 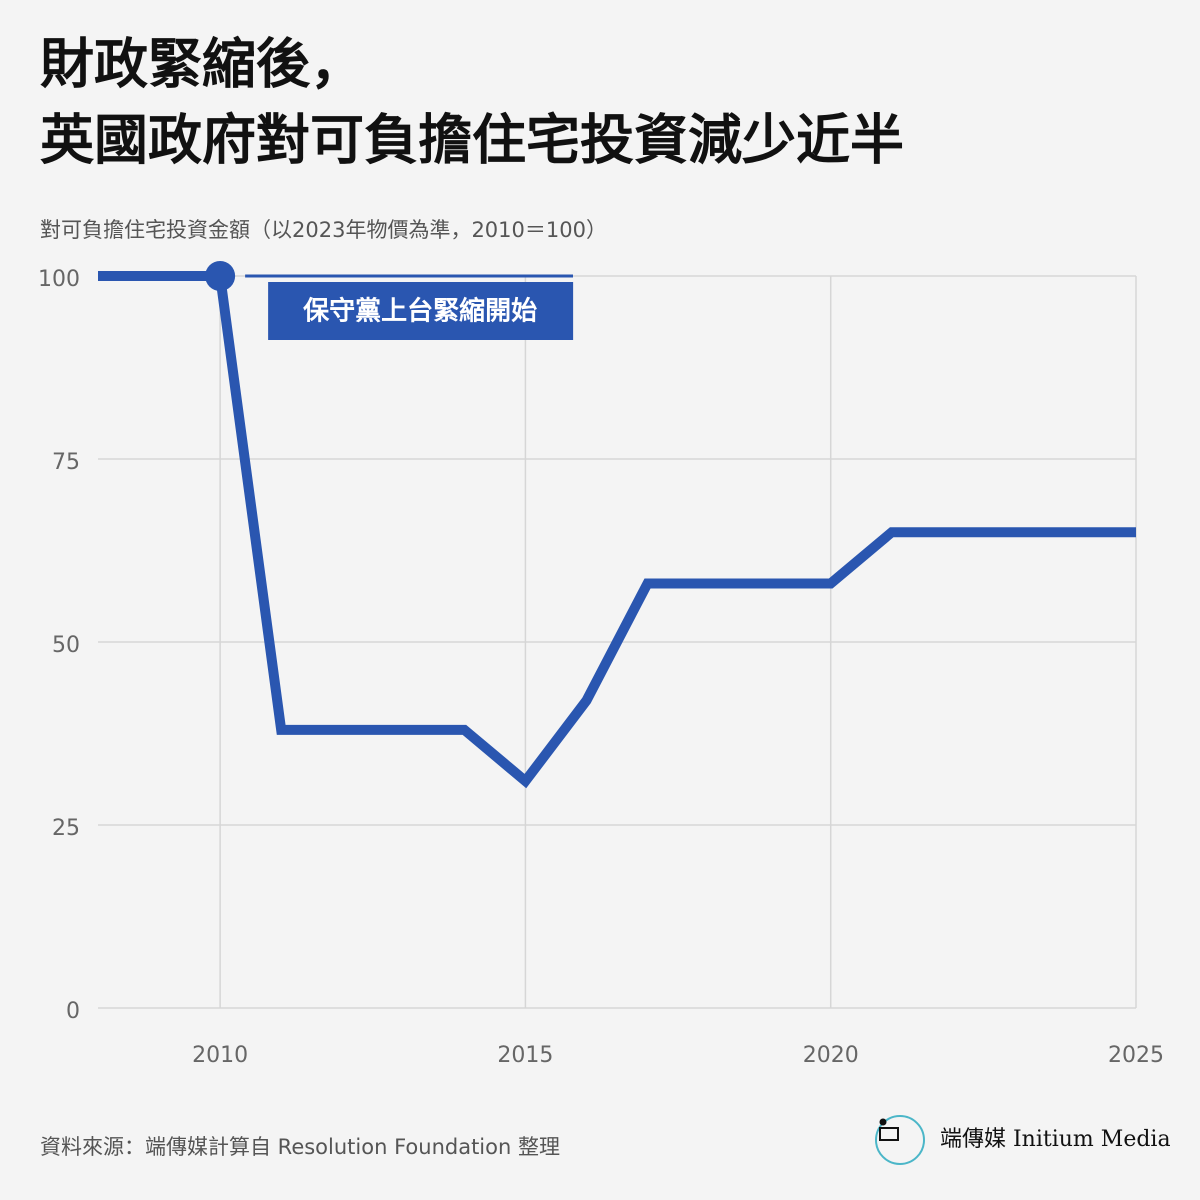 What do you see at coordinates (59, 279) in the screenshot?
I see `y-tick-label: 100` at bounding box center [59, 279].